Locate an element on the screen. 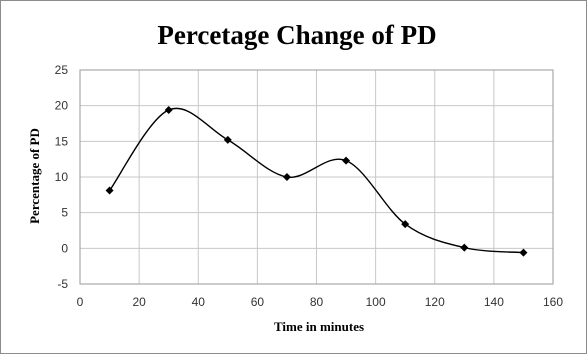 This screenshot has width=587, height=354. y-axis-label: Percentage of PD is located at coordinates (34, 176).